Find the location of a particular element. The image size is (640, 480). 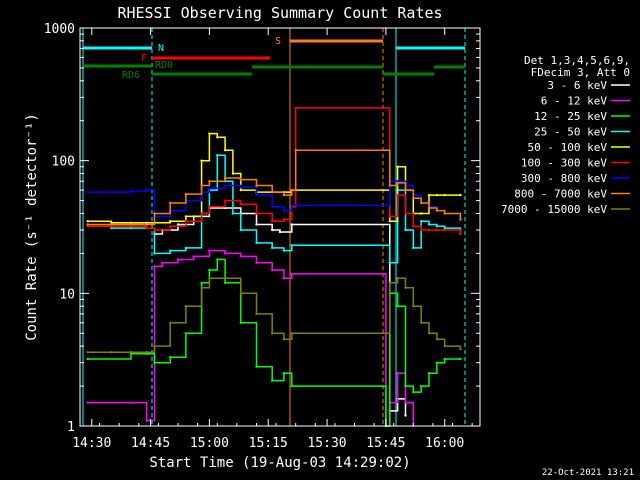

legend-header: FDecim 3, Att 0 is located at coordinates (580, 72).